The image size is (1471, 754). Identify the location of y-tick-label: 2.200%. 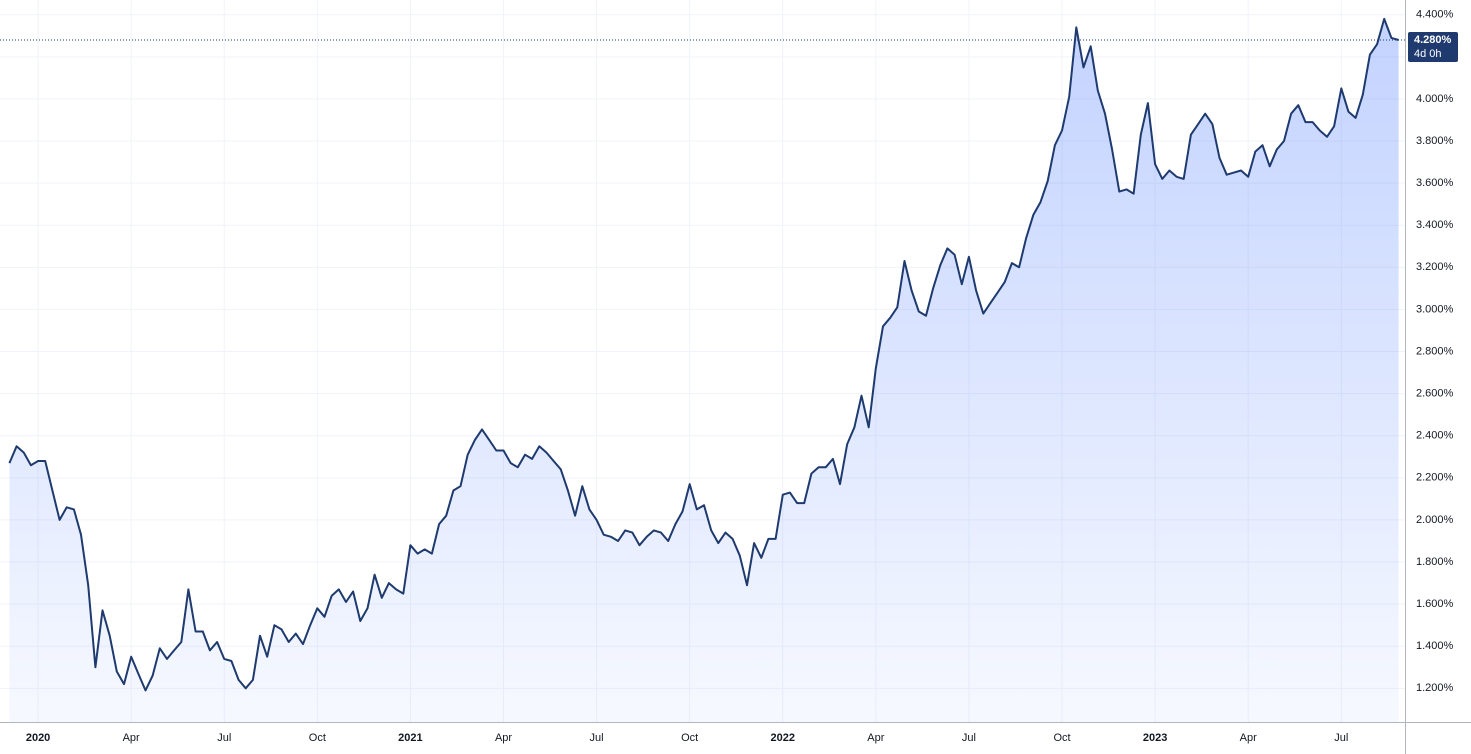
(1435, 478).